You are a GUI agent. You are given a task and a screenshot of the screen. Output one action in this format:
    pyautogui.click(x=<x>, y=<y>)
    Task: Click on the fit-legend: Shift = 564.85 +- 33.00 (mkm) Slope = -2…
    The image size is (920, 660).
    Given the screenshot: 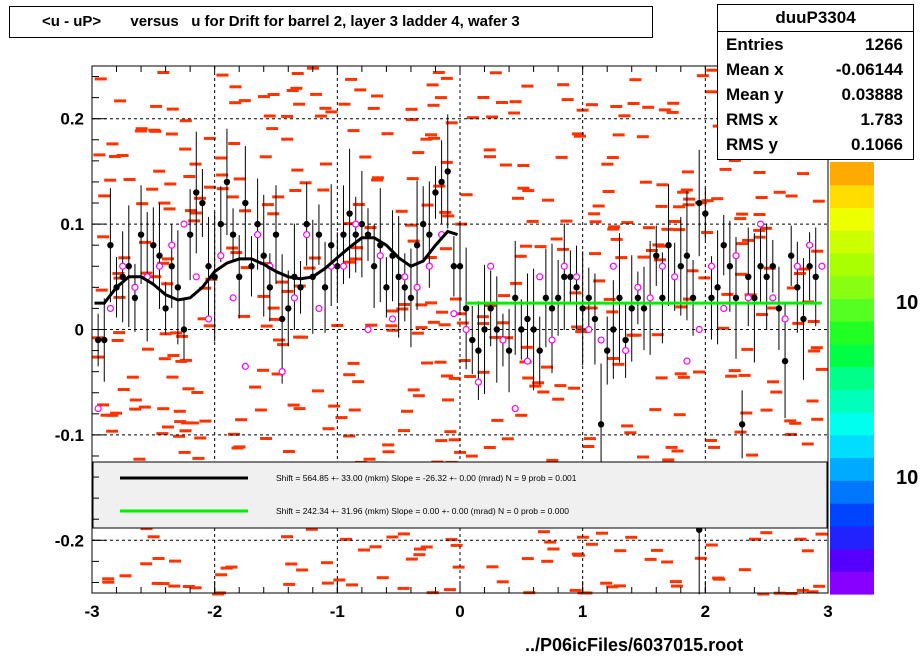 What is the action you would take?
    pyautogui.click(x=460, y=495)
    